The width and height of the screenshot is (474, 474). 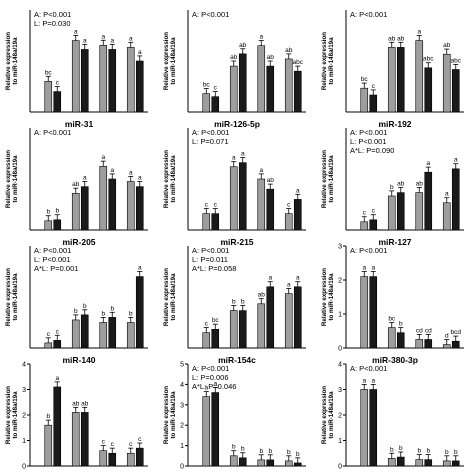 I want to click on panel-title: miR-380-3p, so click(x=395, y=360).